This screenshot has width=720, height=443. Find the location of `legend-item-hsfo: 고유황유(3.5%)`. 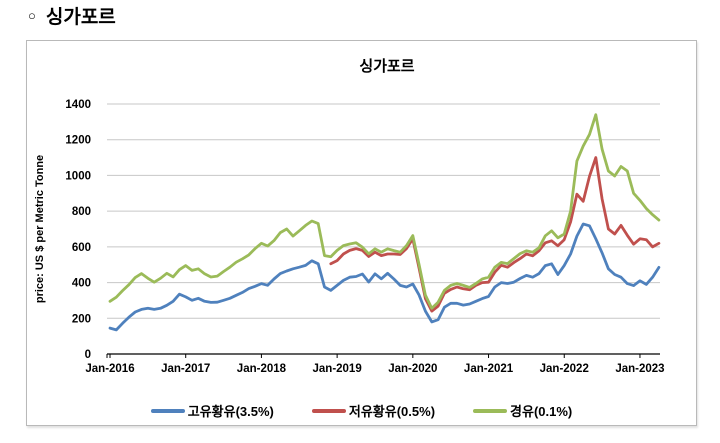

legend-item-hsfo: 고유황유(3.5%) is located at coordinates (212, 410).